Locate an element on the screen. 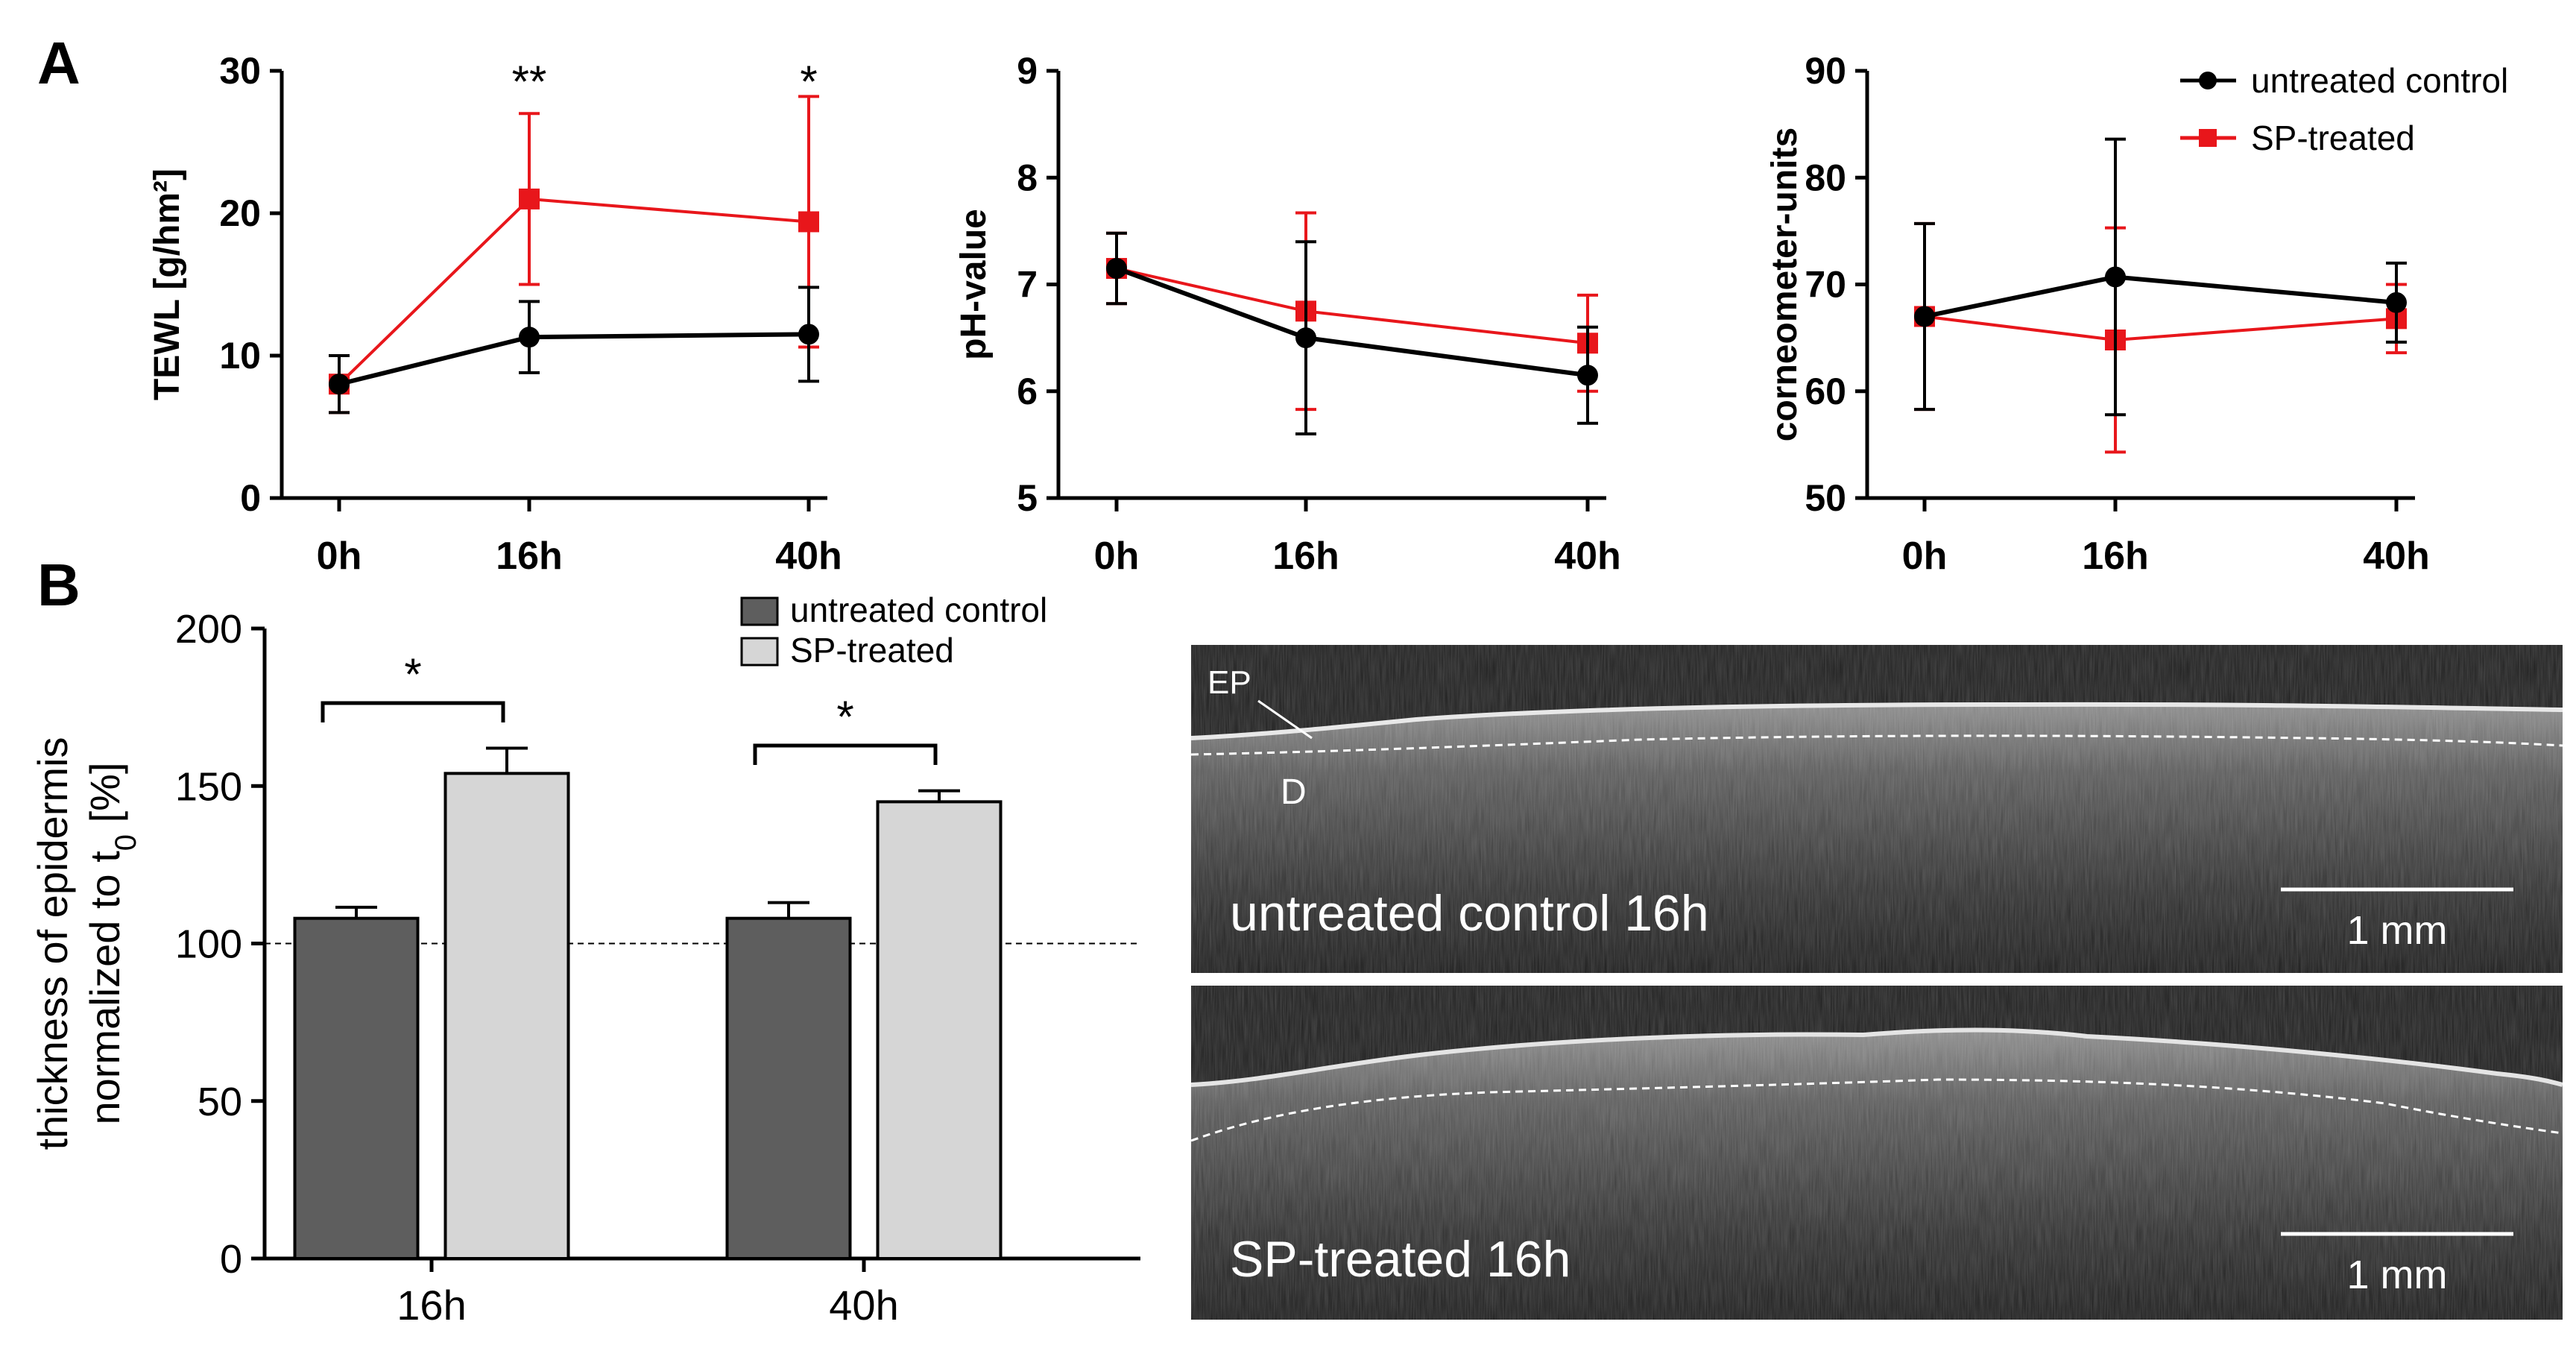  y-tick-label: 200 is located at coordinates (209, 629).